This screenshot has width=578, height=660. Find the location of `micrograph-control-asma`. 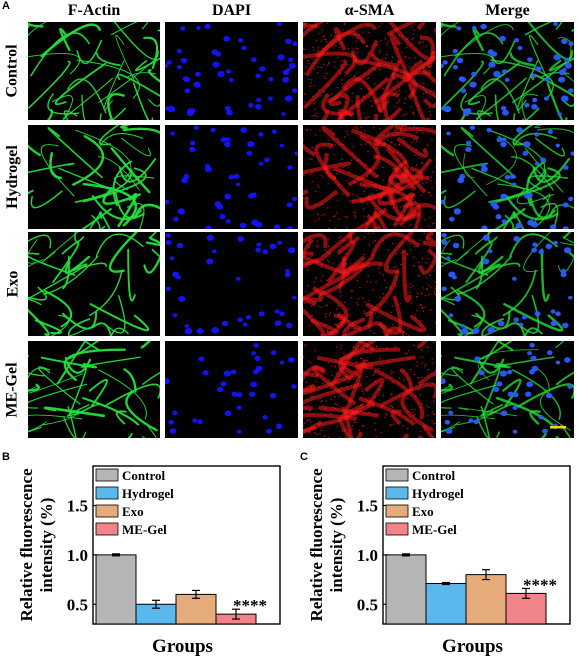

micrograph-control-asma is located at coordinates (369, 71).